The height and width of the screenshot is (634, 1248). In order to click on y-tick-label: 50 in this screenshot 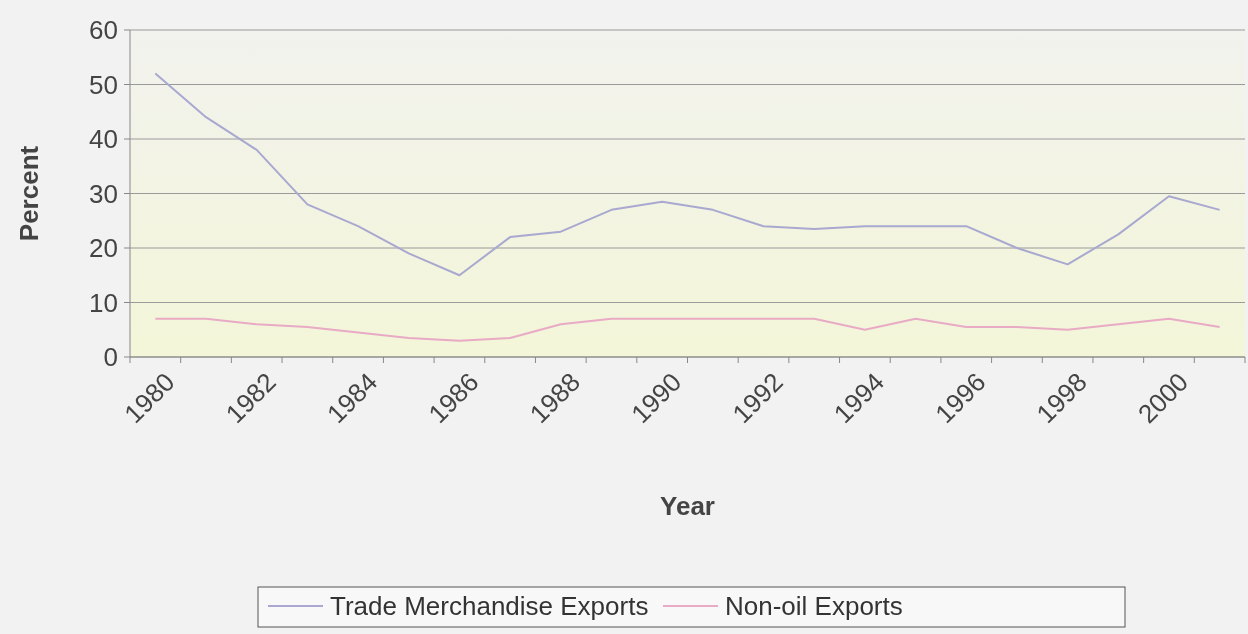, I will do `click(103, 84)`.